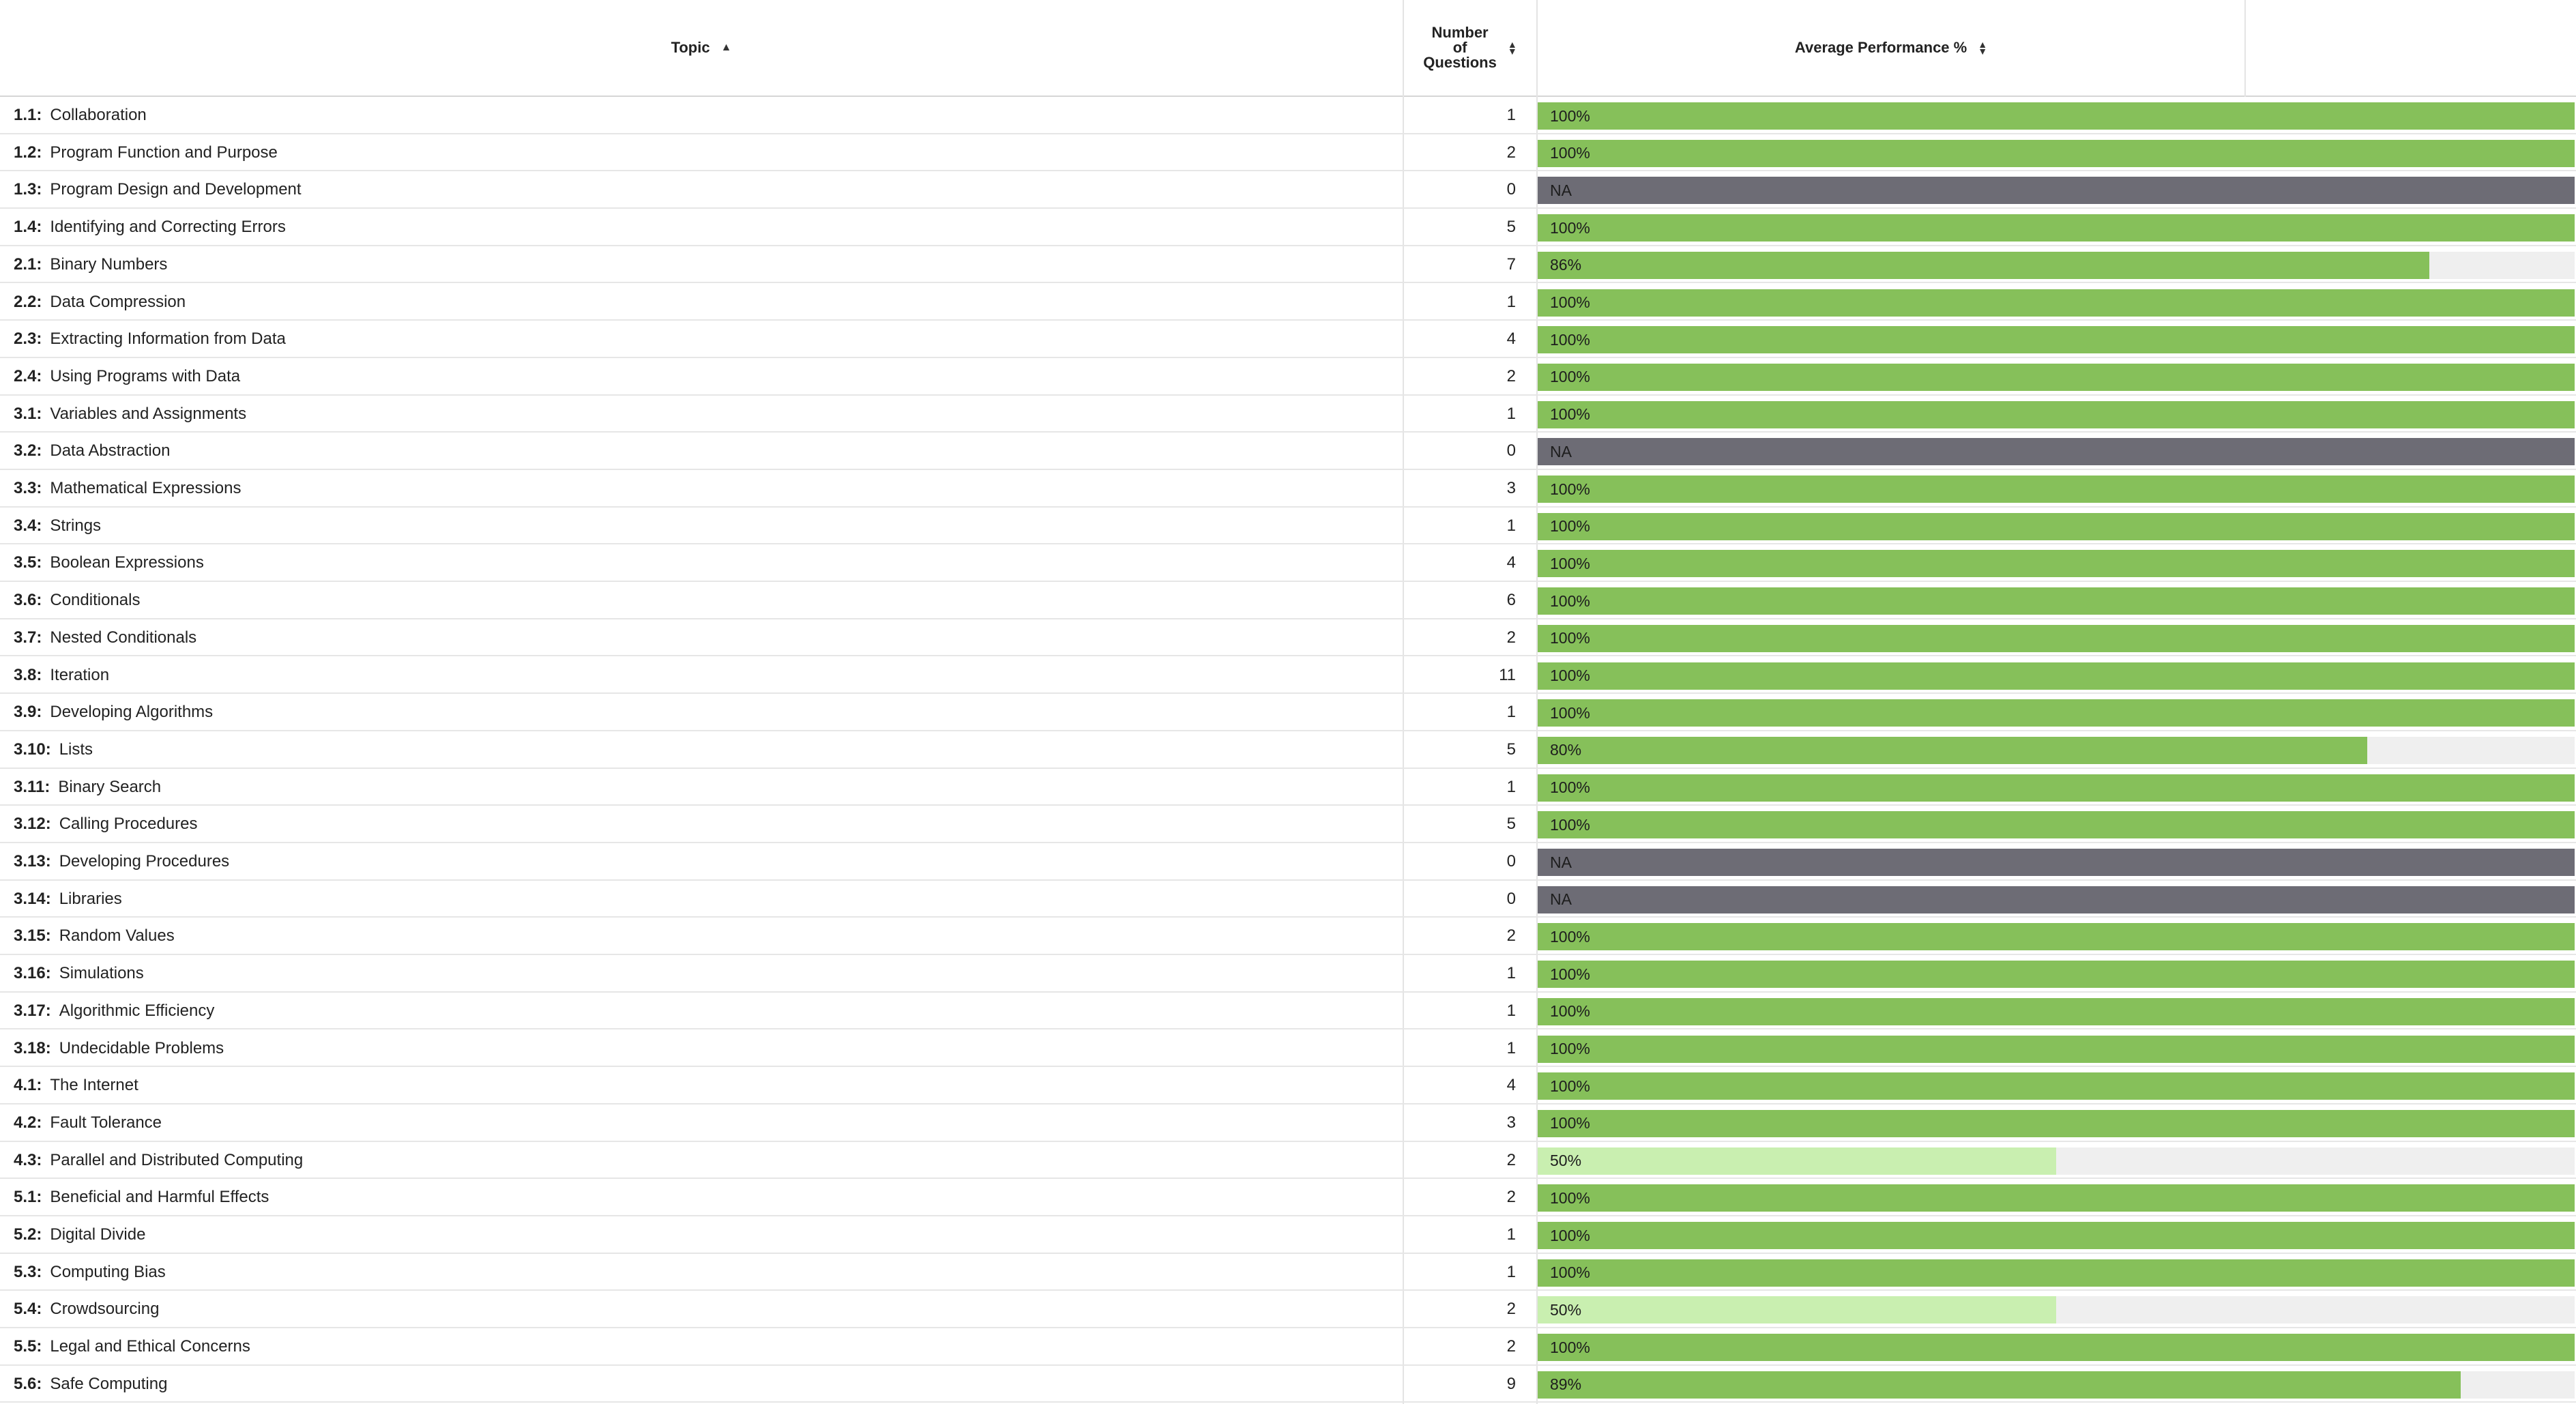 The image size is (2576, 1404). I want to click on performance-column-header: Average Performance % ▲ ▼, so click(1891, 48).